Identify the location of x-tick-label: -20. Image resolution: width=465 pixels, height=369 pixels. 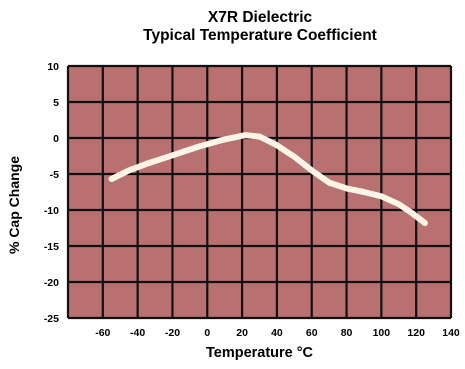
(172, 333).